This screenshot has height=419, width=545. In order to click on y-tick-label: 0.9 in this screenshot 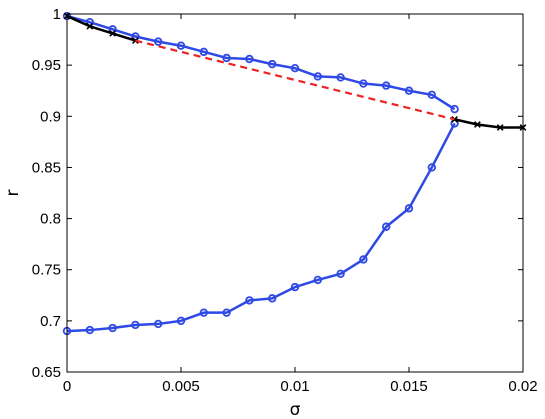, I will do `click(50, 116)`.